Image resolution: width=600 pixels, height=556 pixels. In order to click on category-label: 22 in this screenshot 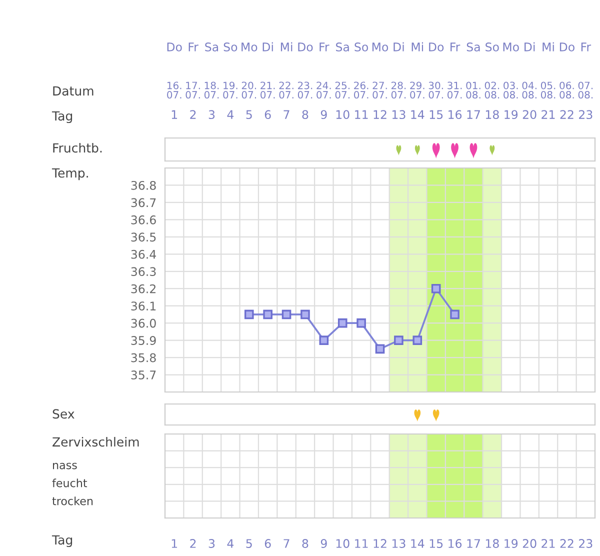, I will do `click(567, 543)`.